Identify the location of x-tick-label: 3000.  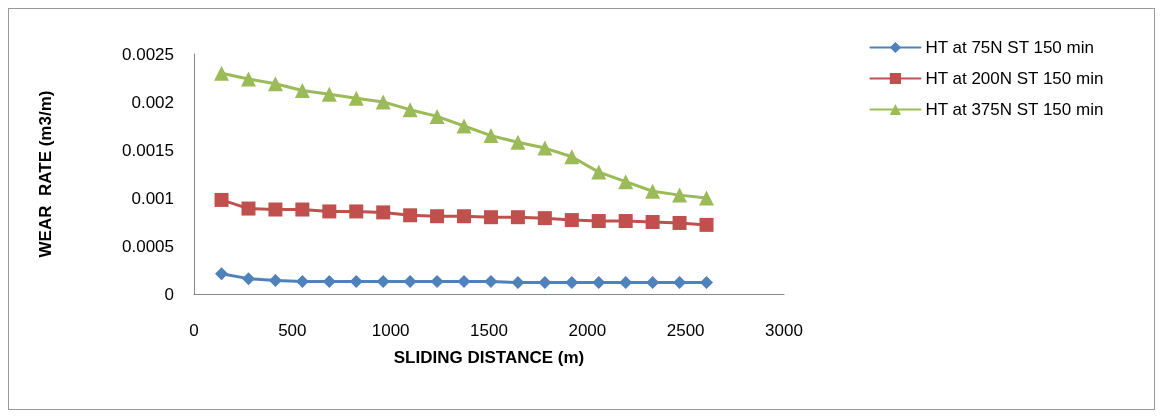
(784, 330).